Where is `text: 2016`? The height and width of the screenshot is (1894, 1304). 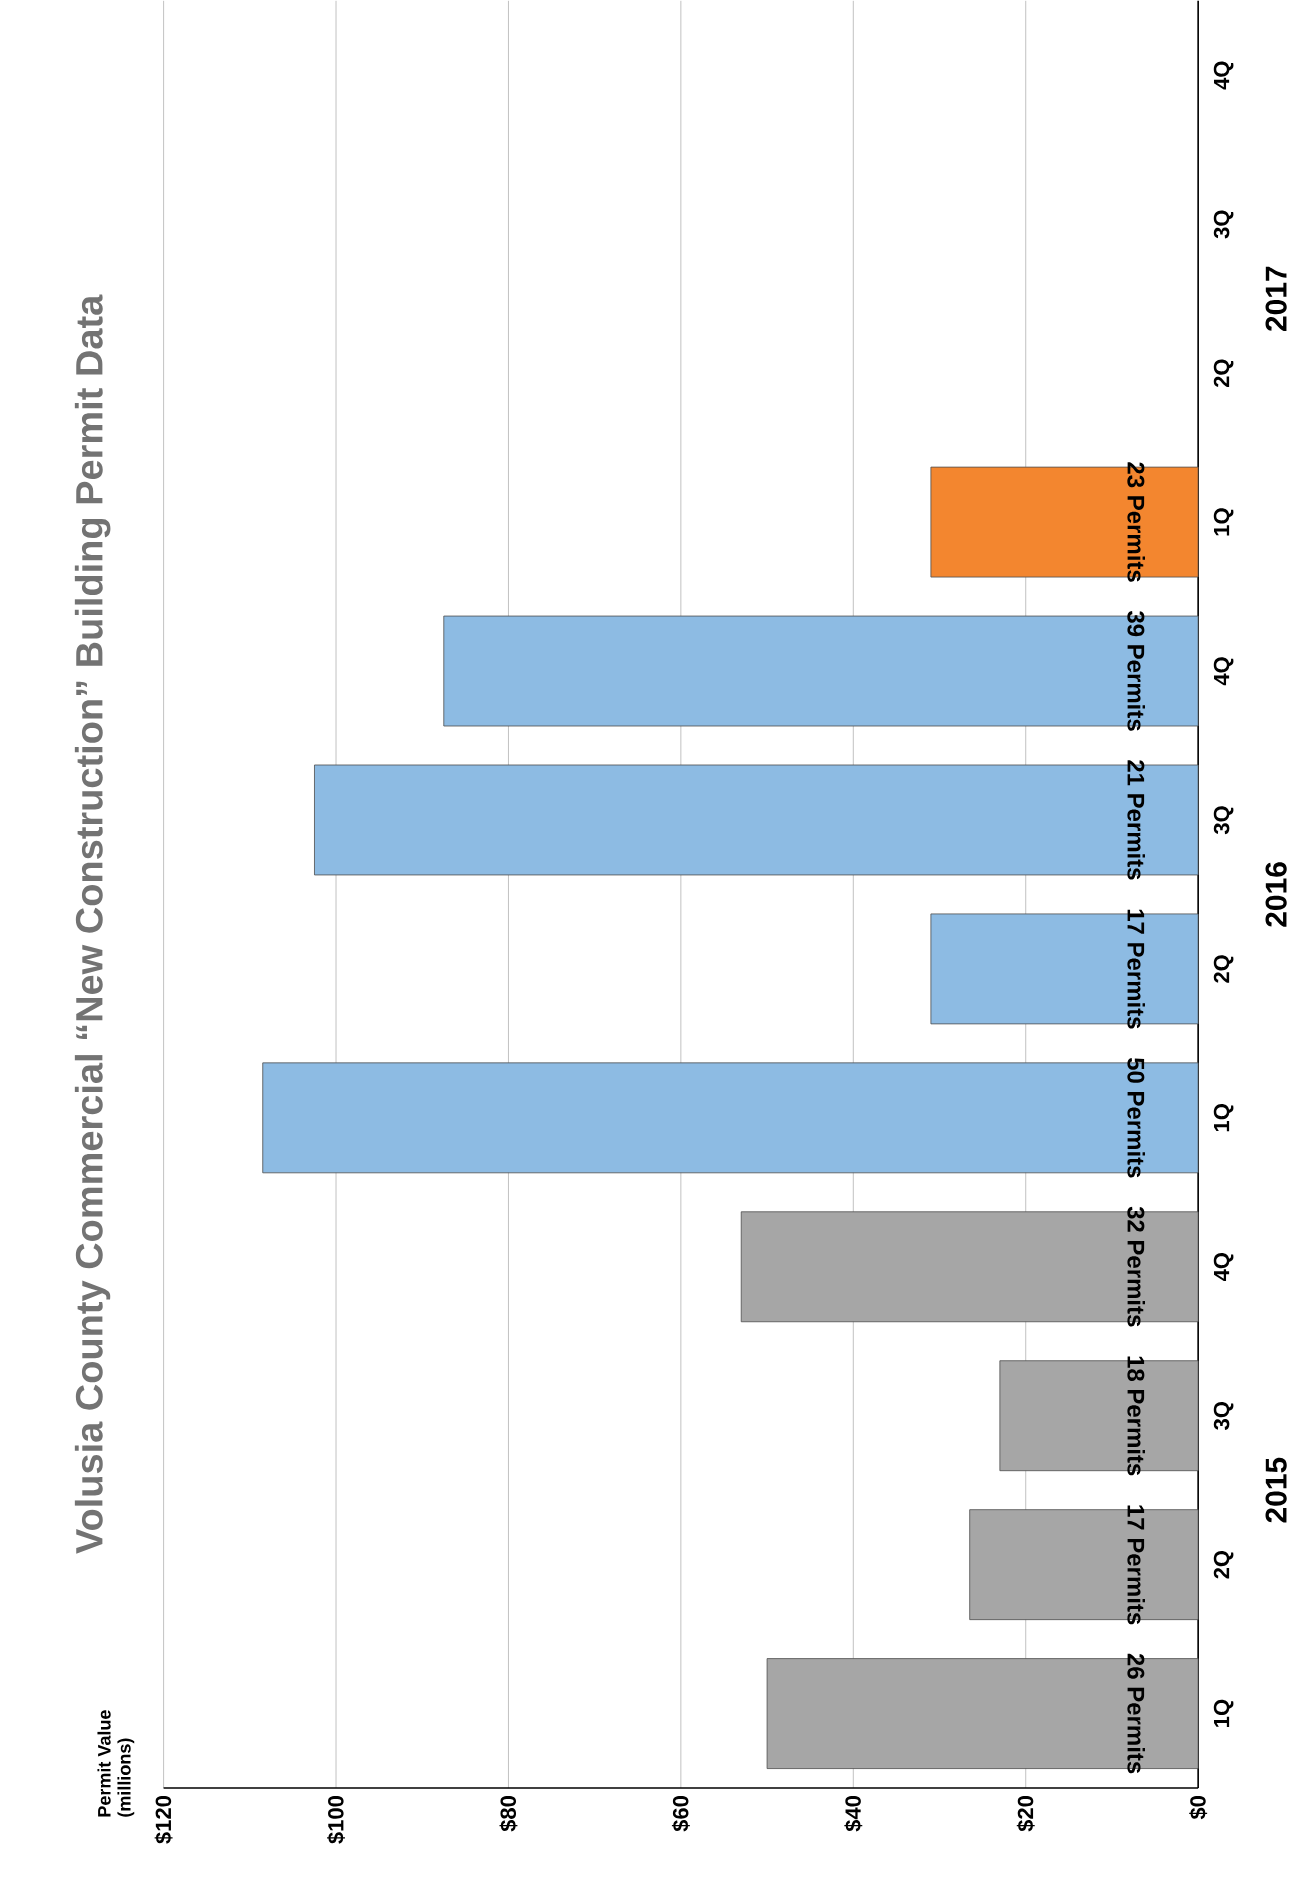 text: 2016 is located at coordinates (1276, 894).